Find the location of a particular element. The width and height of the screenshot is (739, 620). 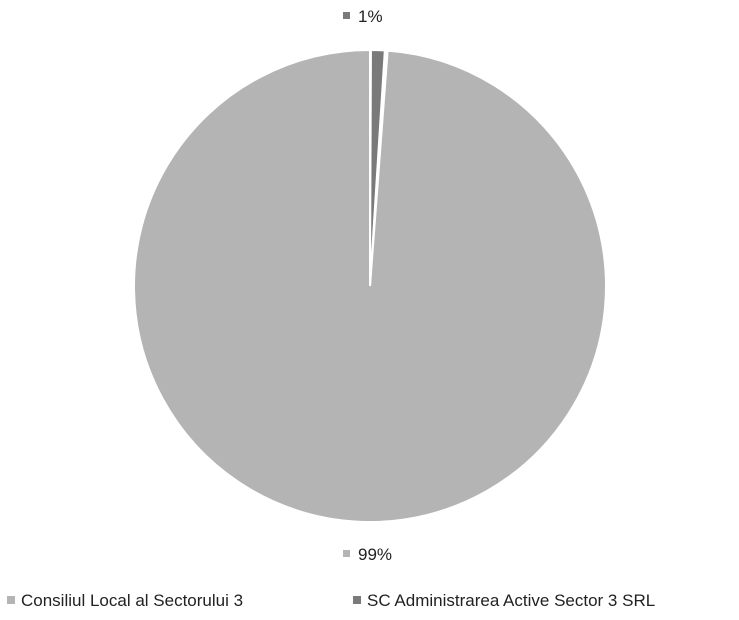

data-labels: 99% 1% is located at coordinates (367, 285).